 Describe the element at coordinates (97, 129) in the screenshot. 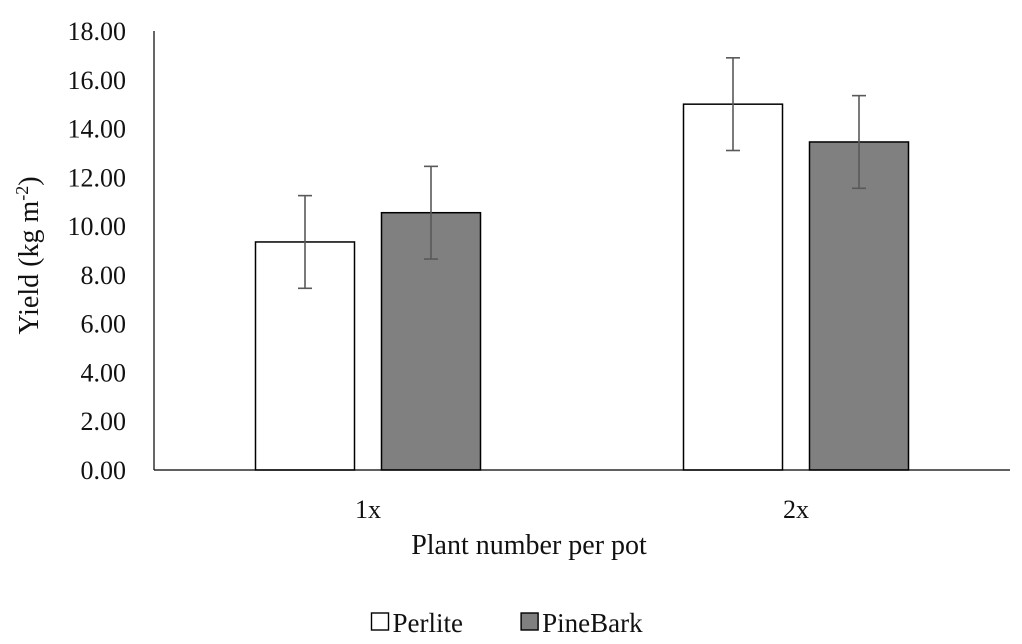

I see `y-tick-label: 14.00` at that location.